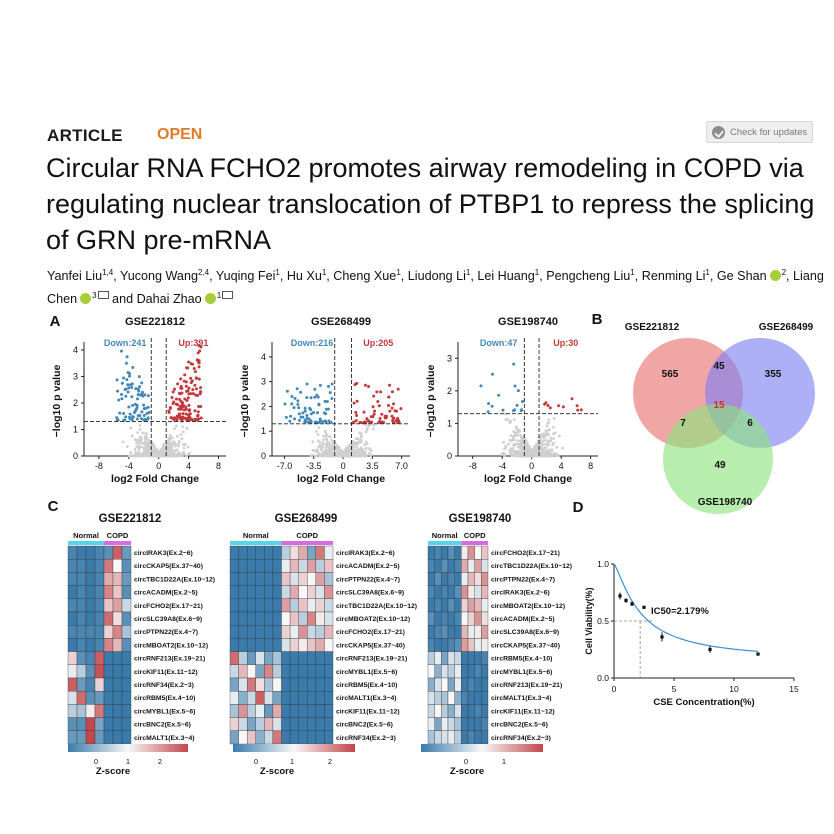 The height and width of the screenshot is (834, 834). I want to click on author-name: Hu Xu, so click(304, 276).